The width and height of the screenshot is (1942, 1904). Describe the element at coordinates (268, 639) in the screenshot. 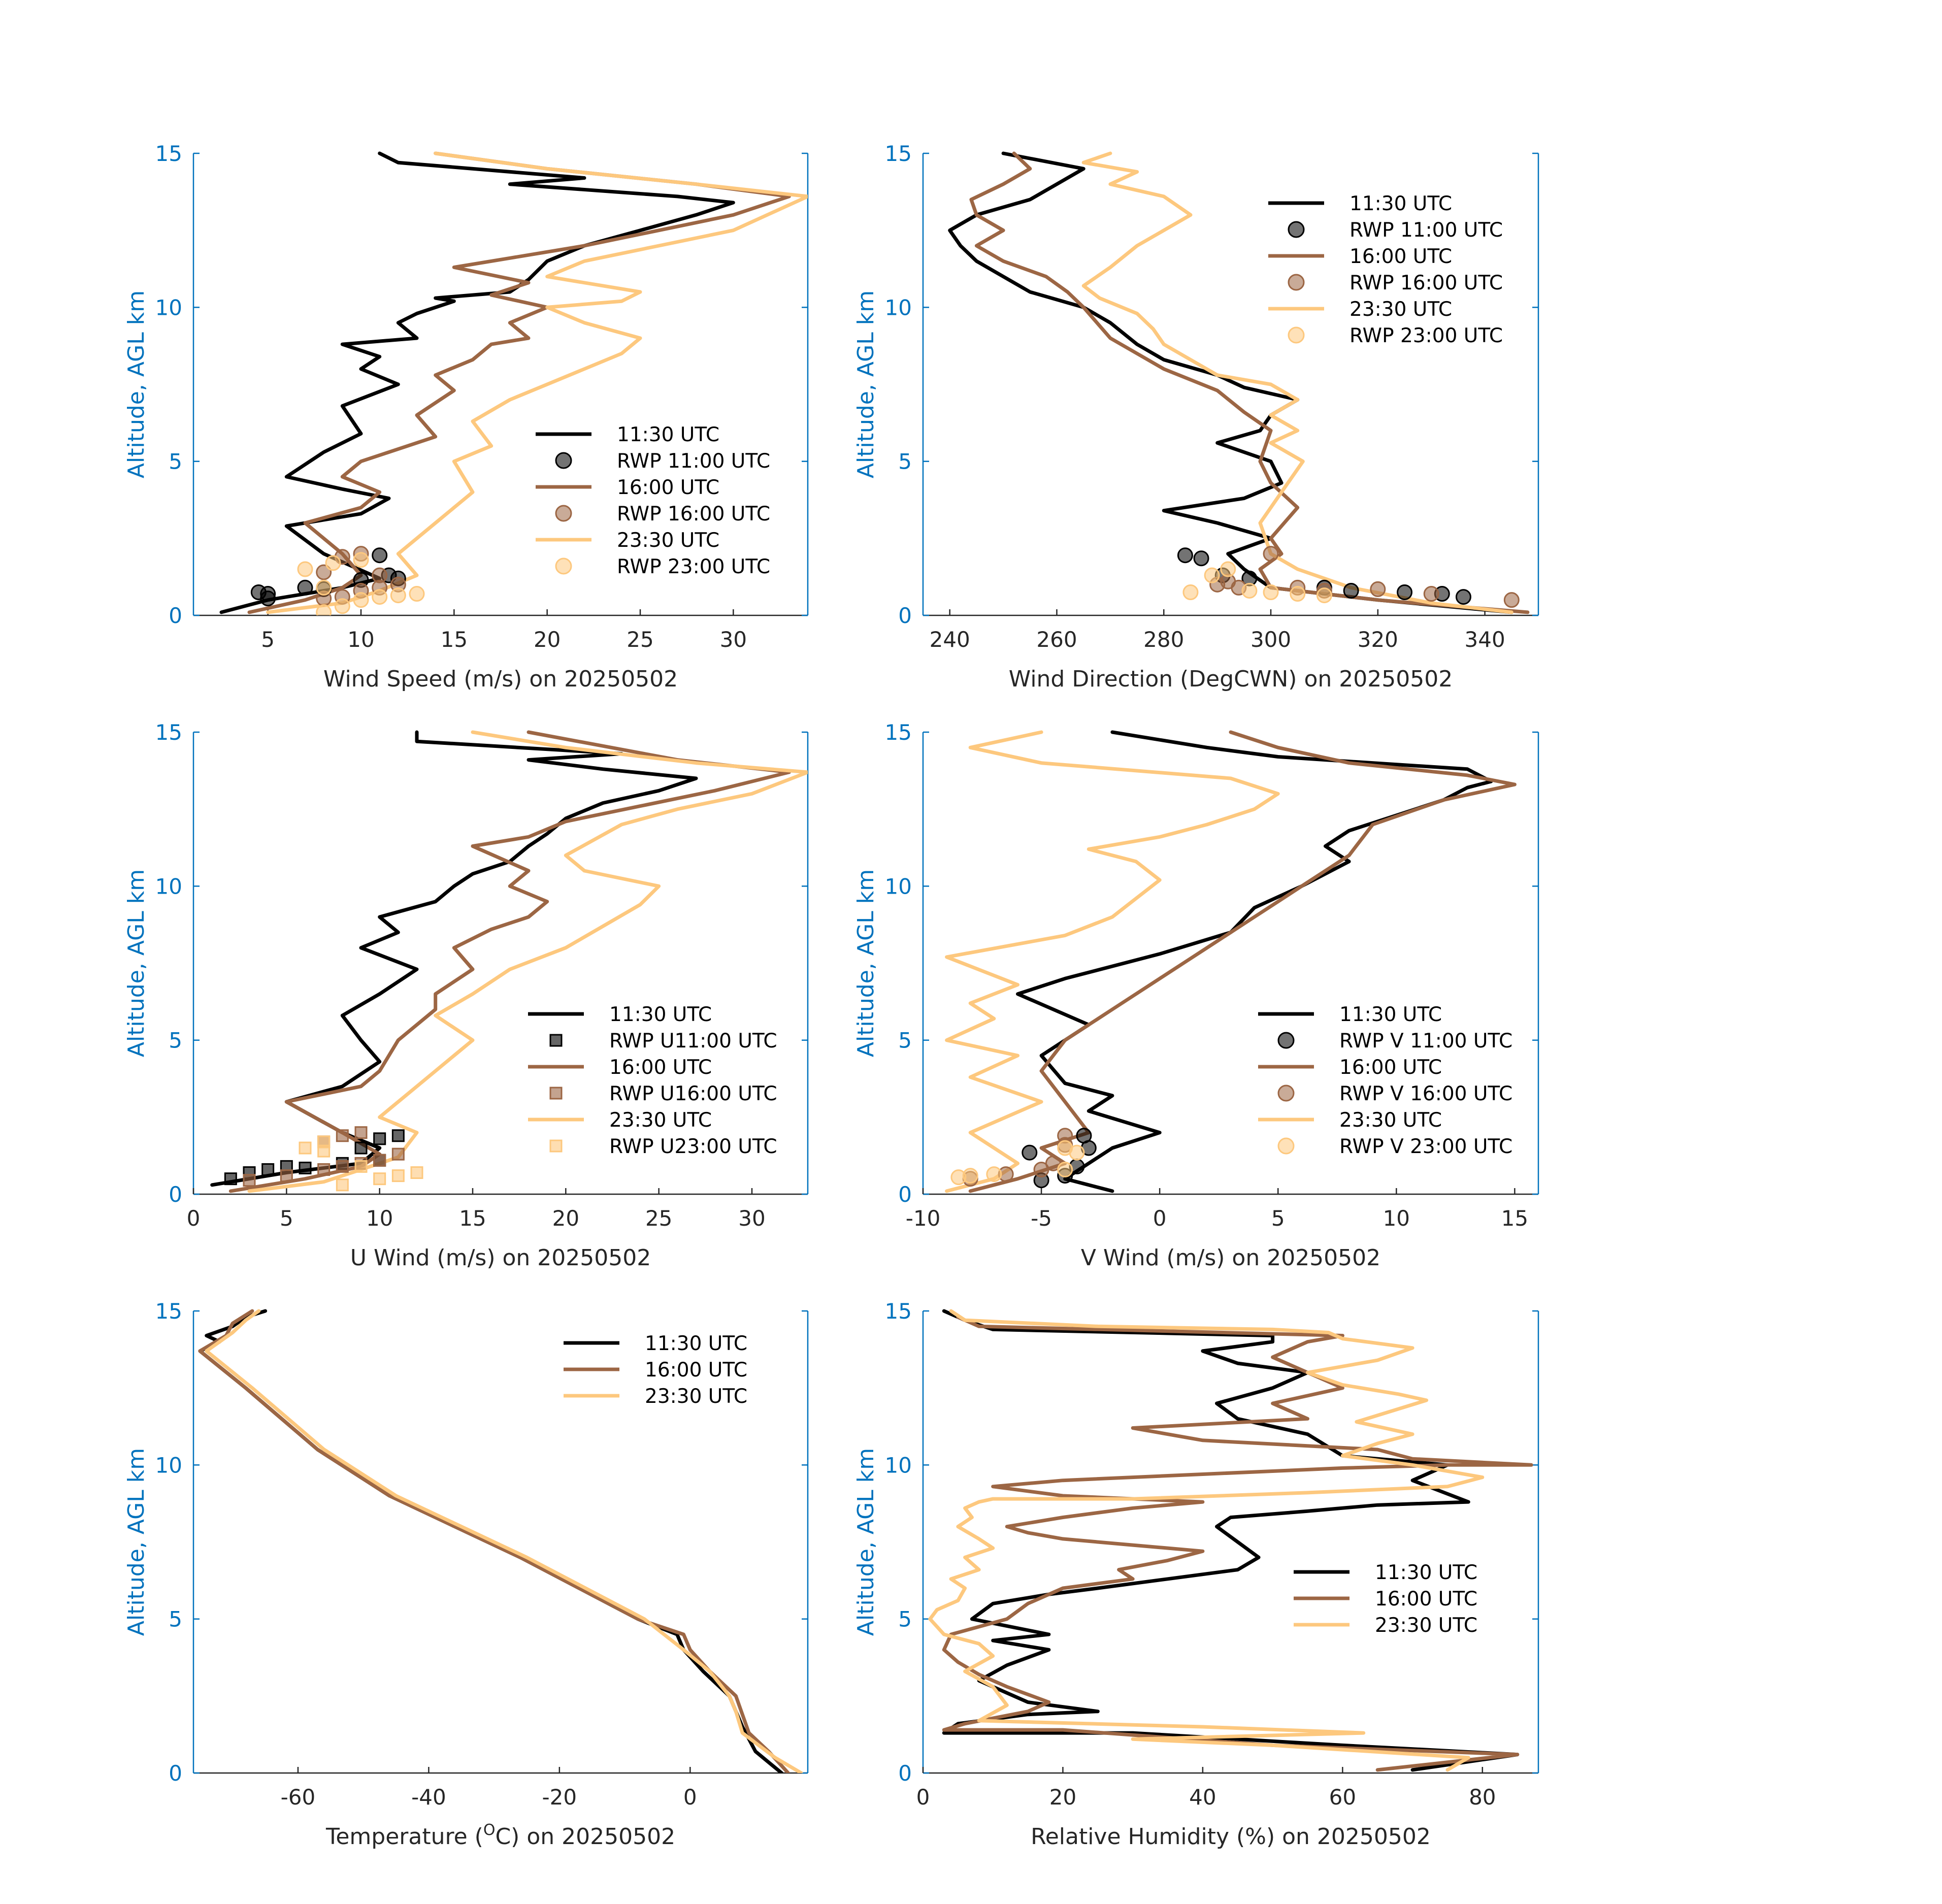

I see `x-tick-label: 5` at that location.